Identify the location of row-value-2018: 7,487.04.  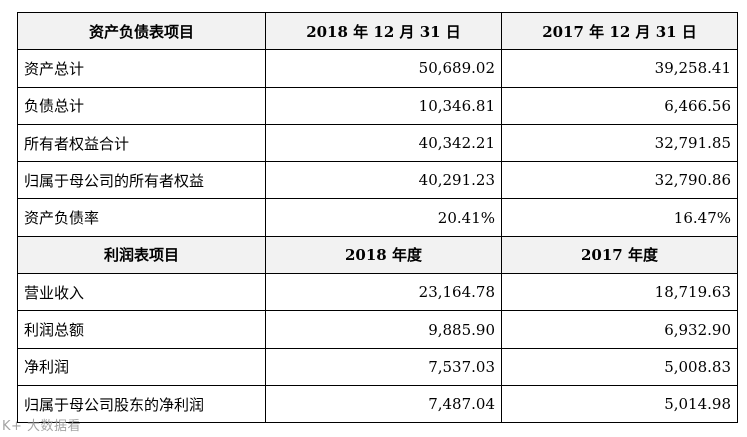
(383, 404).